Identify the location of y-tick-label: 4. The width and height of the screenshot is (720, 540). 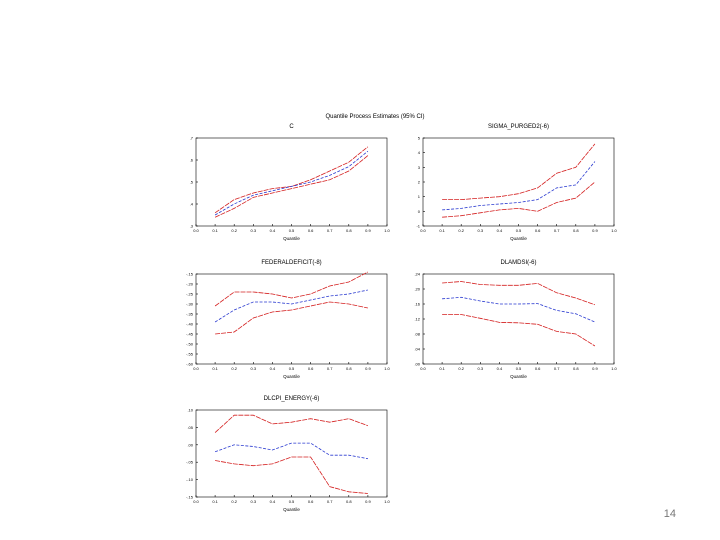
(419, 152).